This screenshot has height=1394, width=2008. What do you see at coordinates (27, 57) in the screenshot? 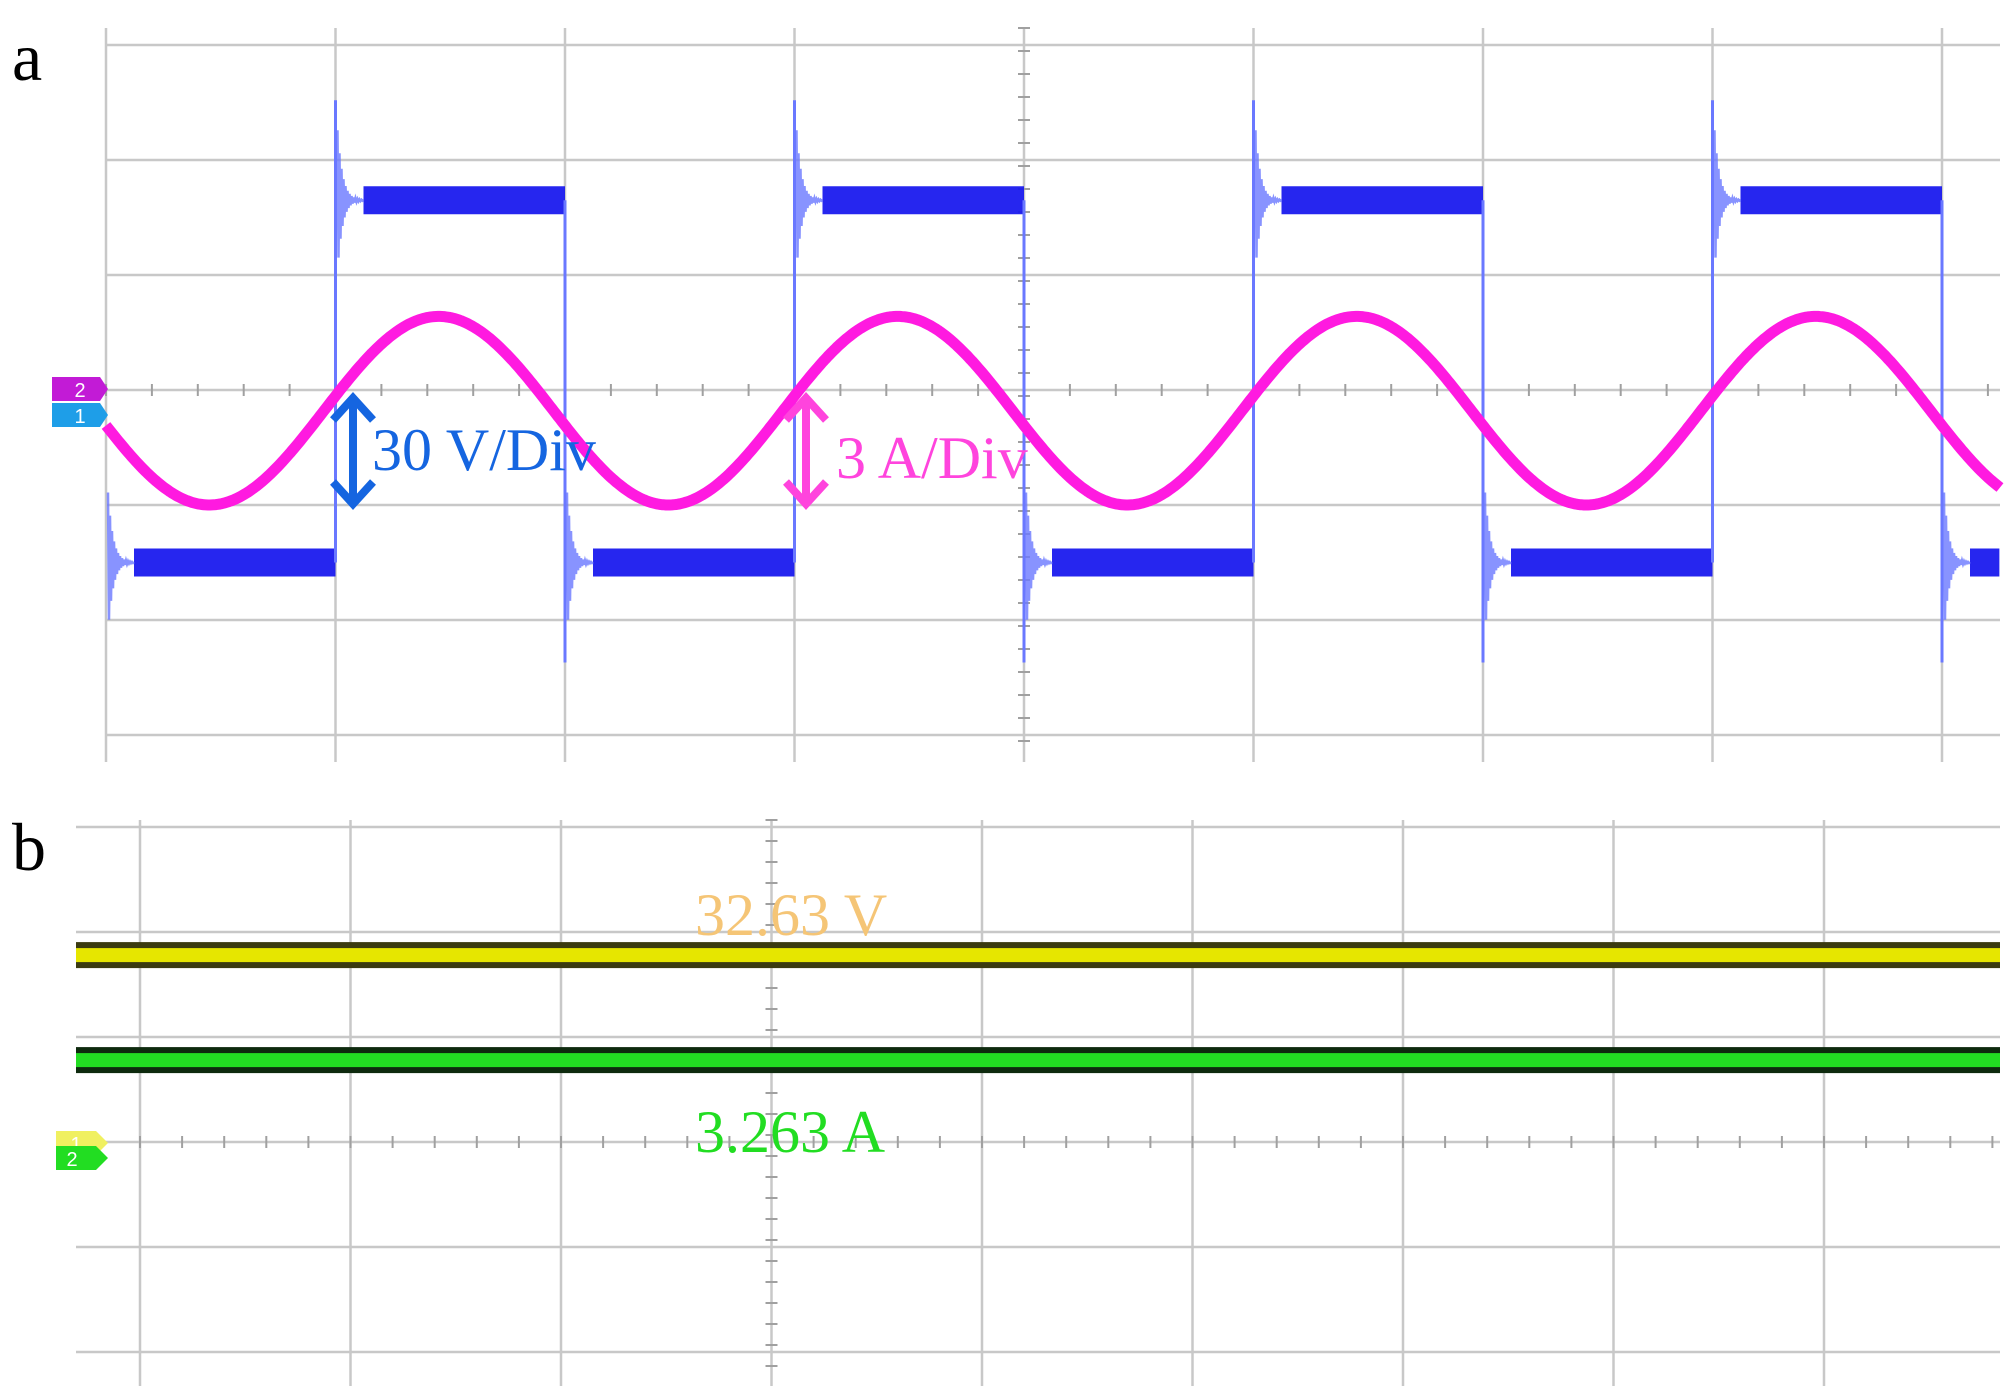
I see `panel-label-a: a` at bounding box center [27, 57].